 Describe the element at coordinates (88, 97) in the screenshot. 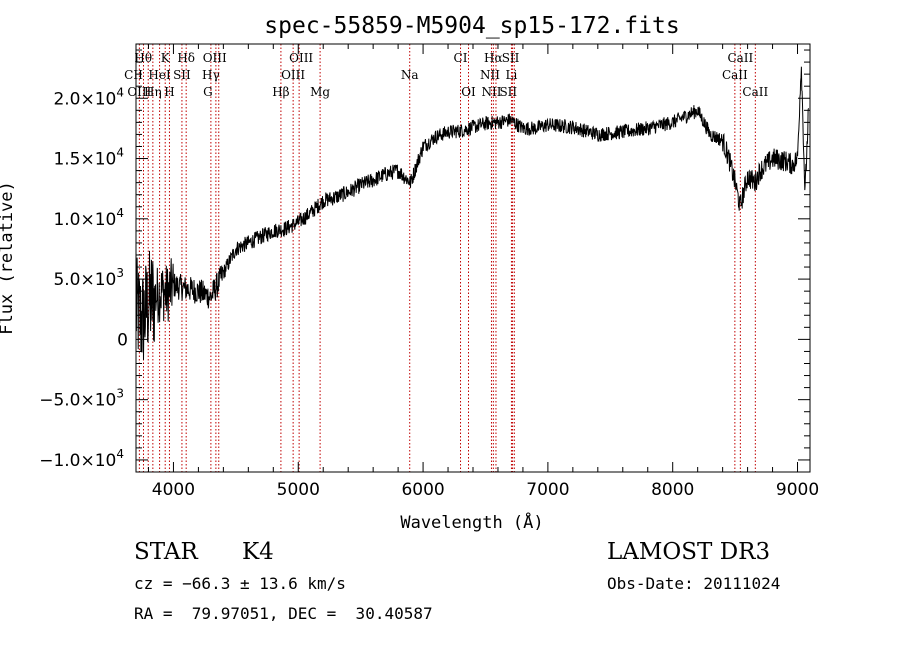

I see `y-tick-label-0: 2.0×10⁴` at that location.